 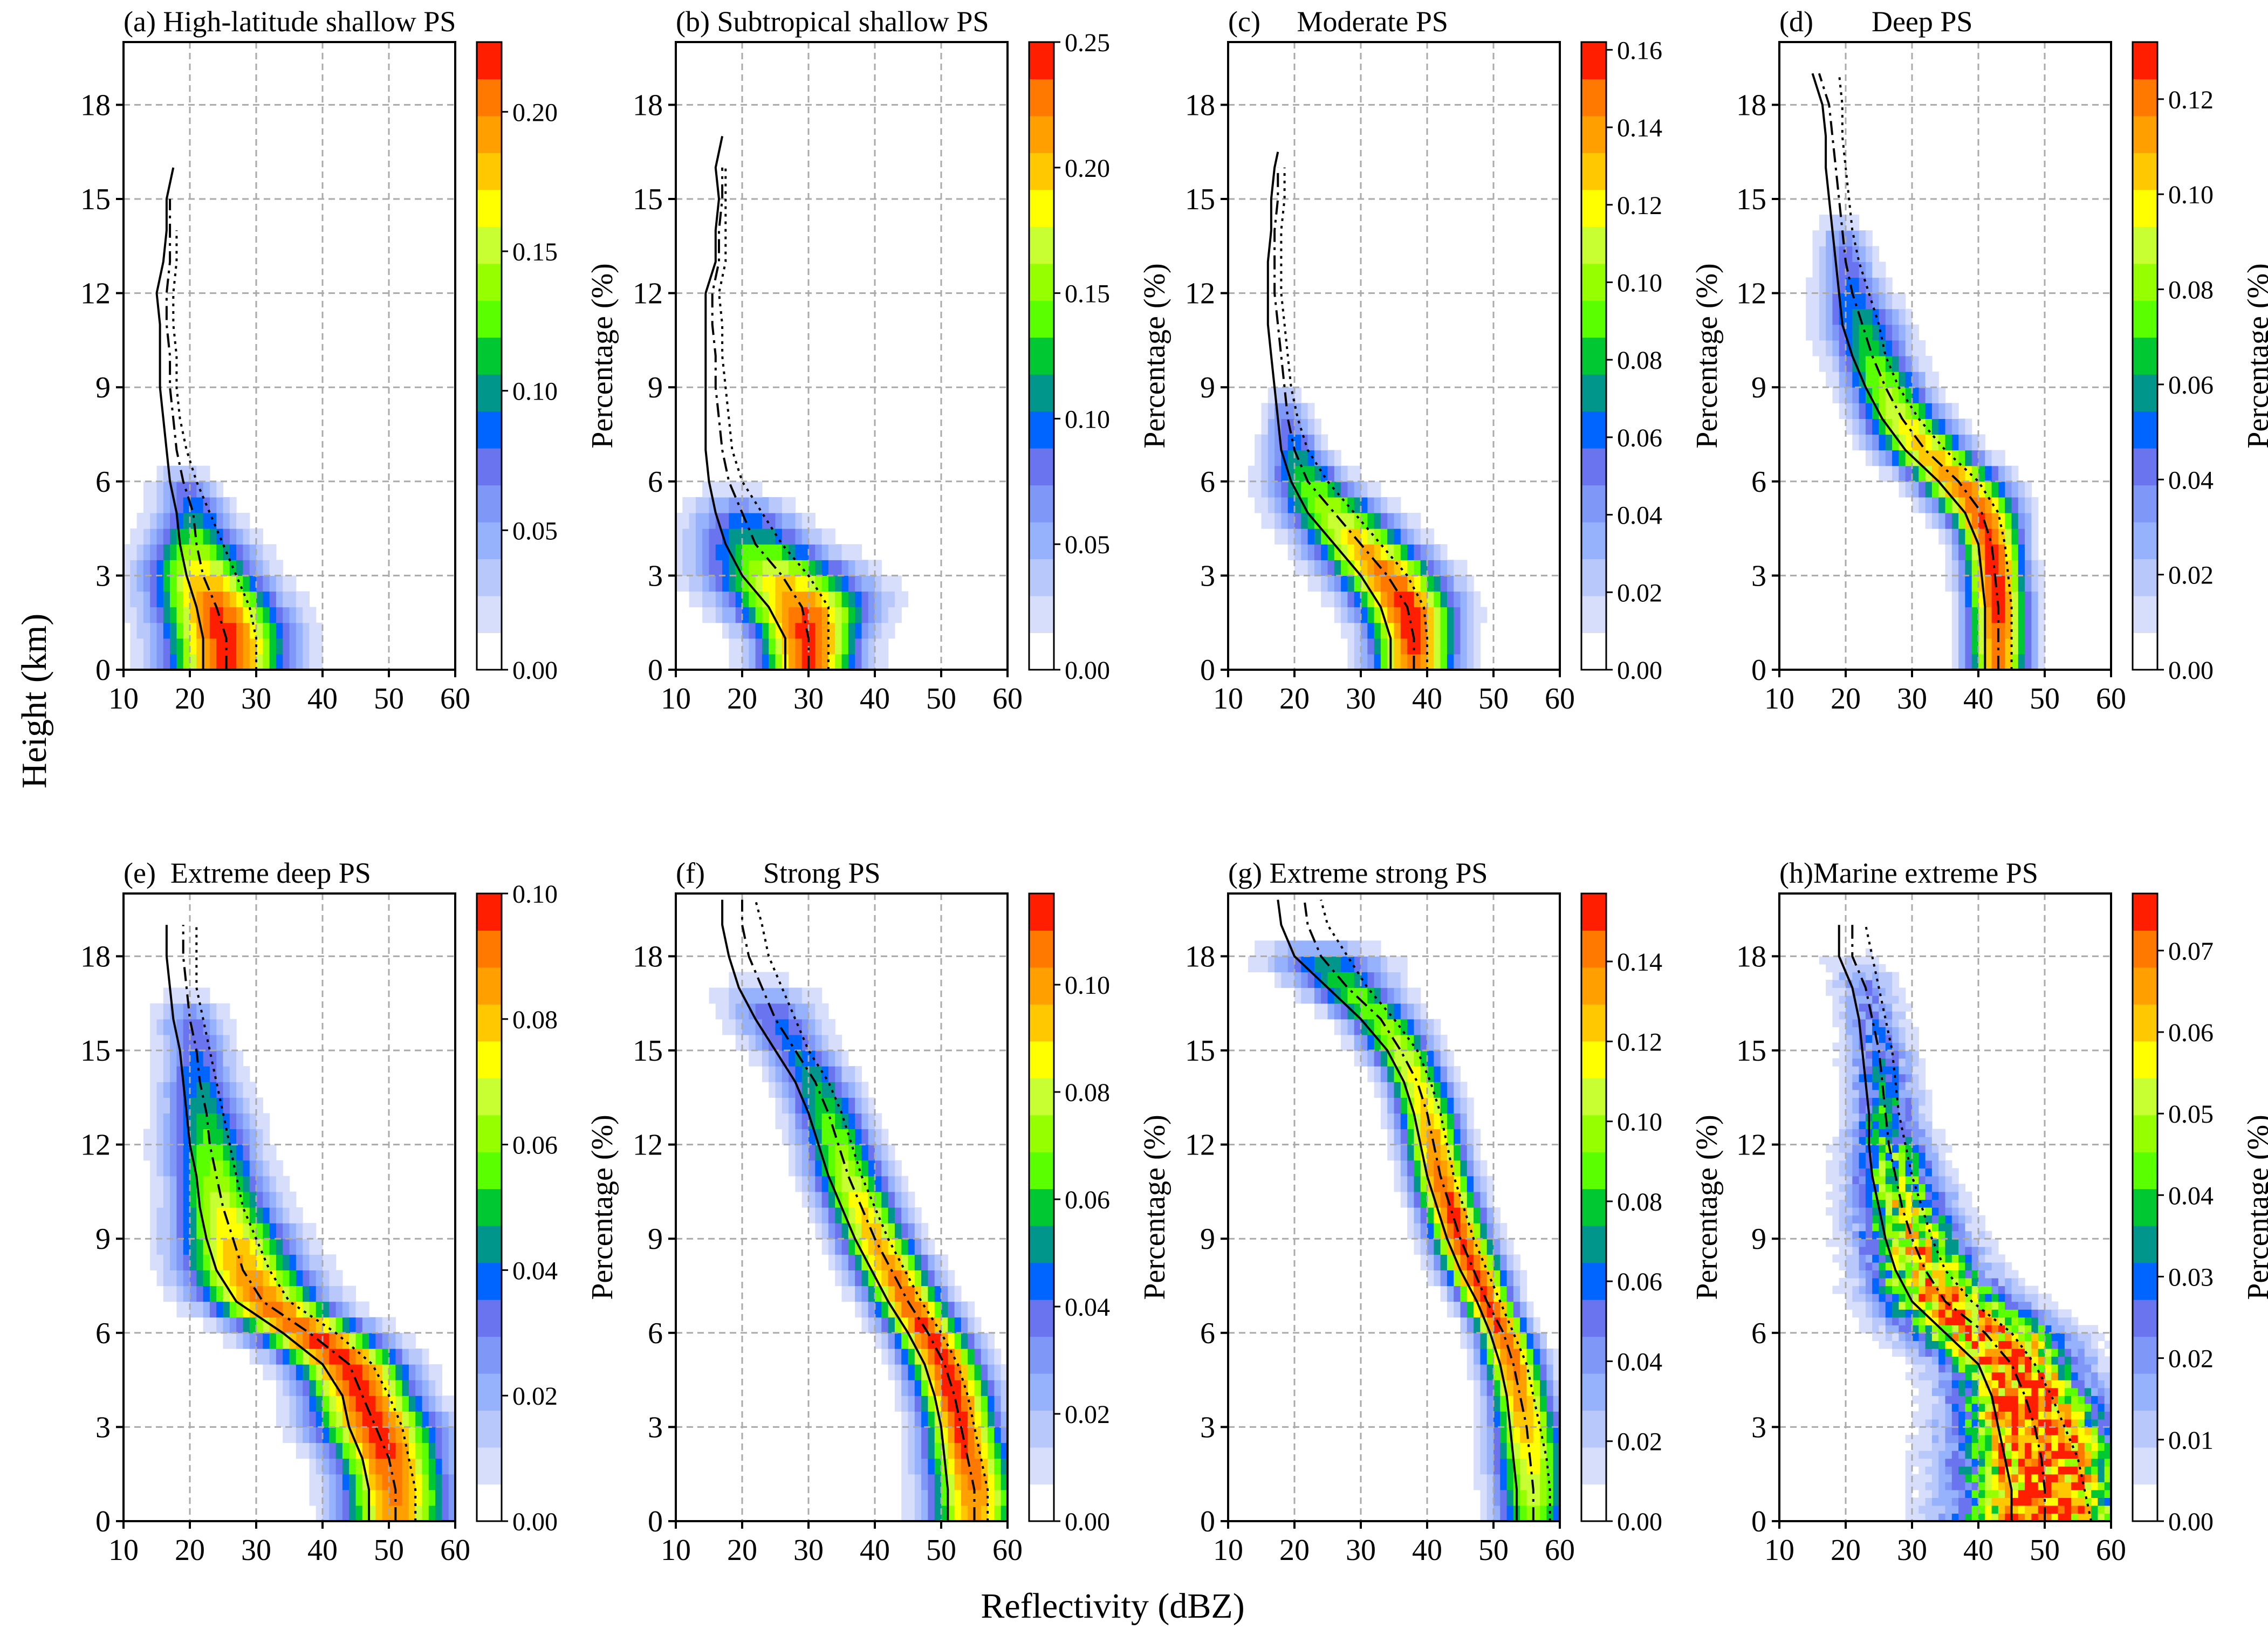 What do you see at coordinates (1639, 1362) in the screenshot?
I see `colorbar-tick-label: 0.04` at bounding box center [1639, 1362].